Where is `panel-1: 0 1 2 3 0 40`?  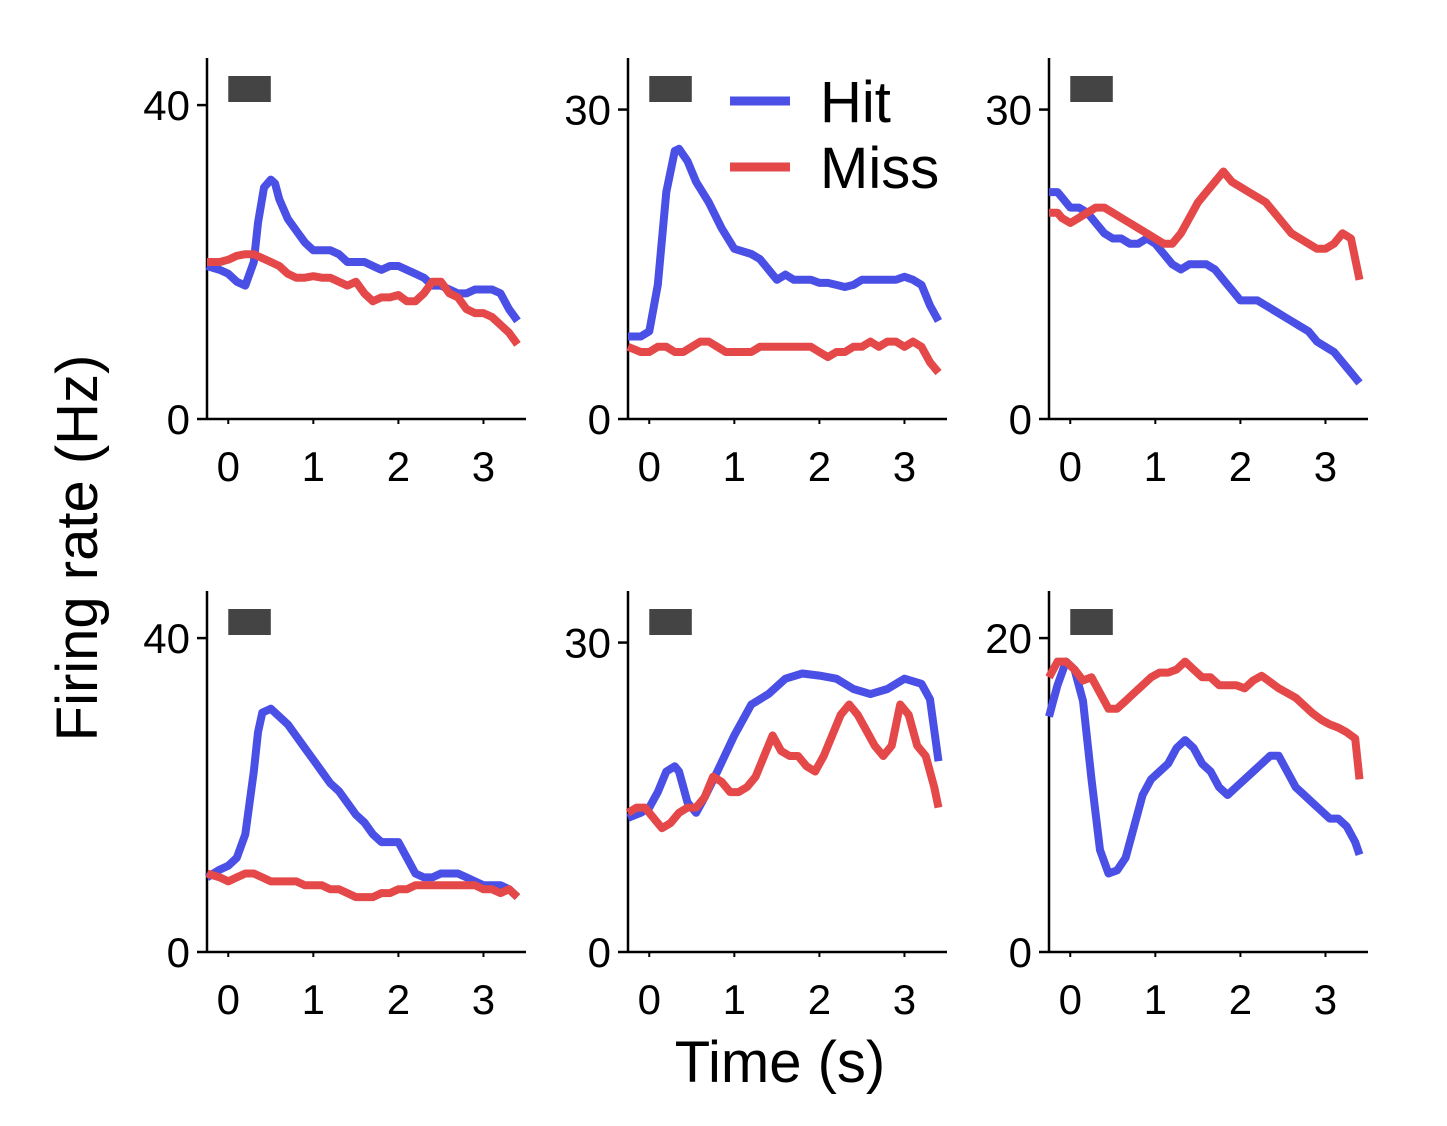 panel-1: 0 1 2 3 0 40 is located at coordinates (334, 274).